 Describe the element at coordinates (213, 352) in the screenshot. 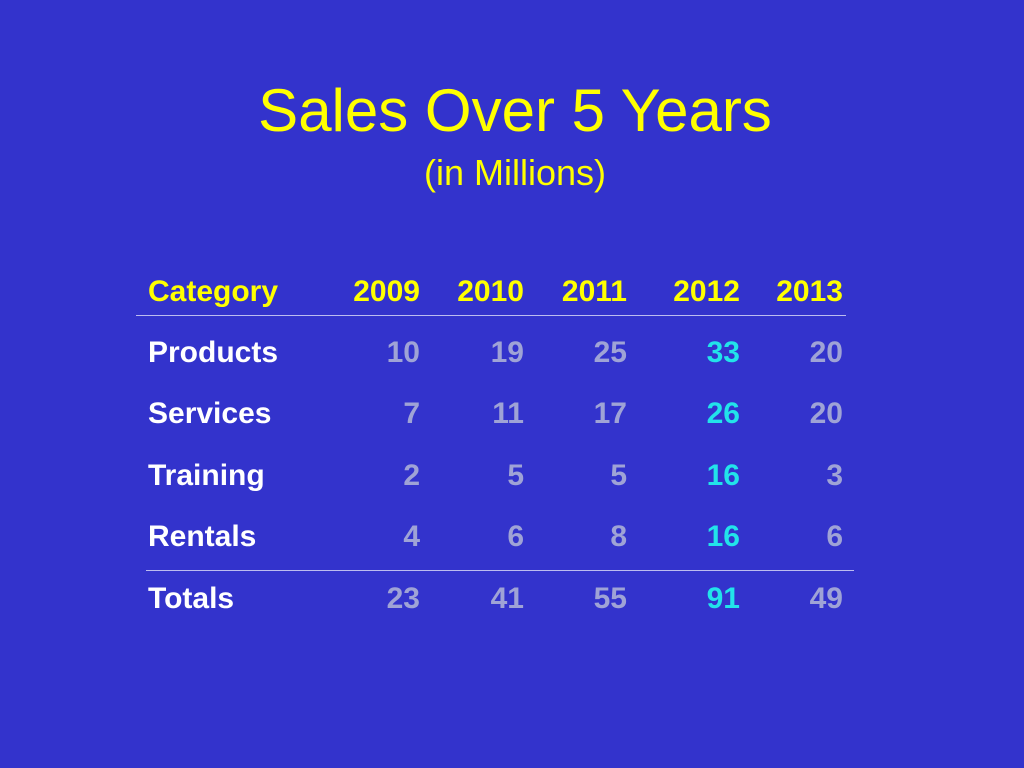

I see `row-label-products: Products` at that location.